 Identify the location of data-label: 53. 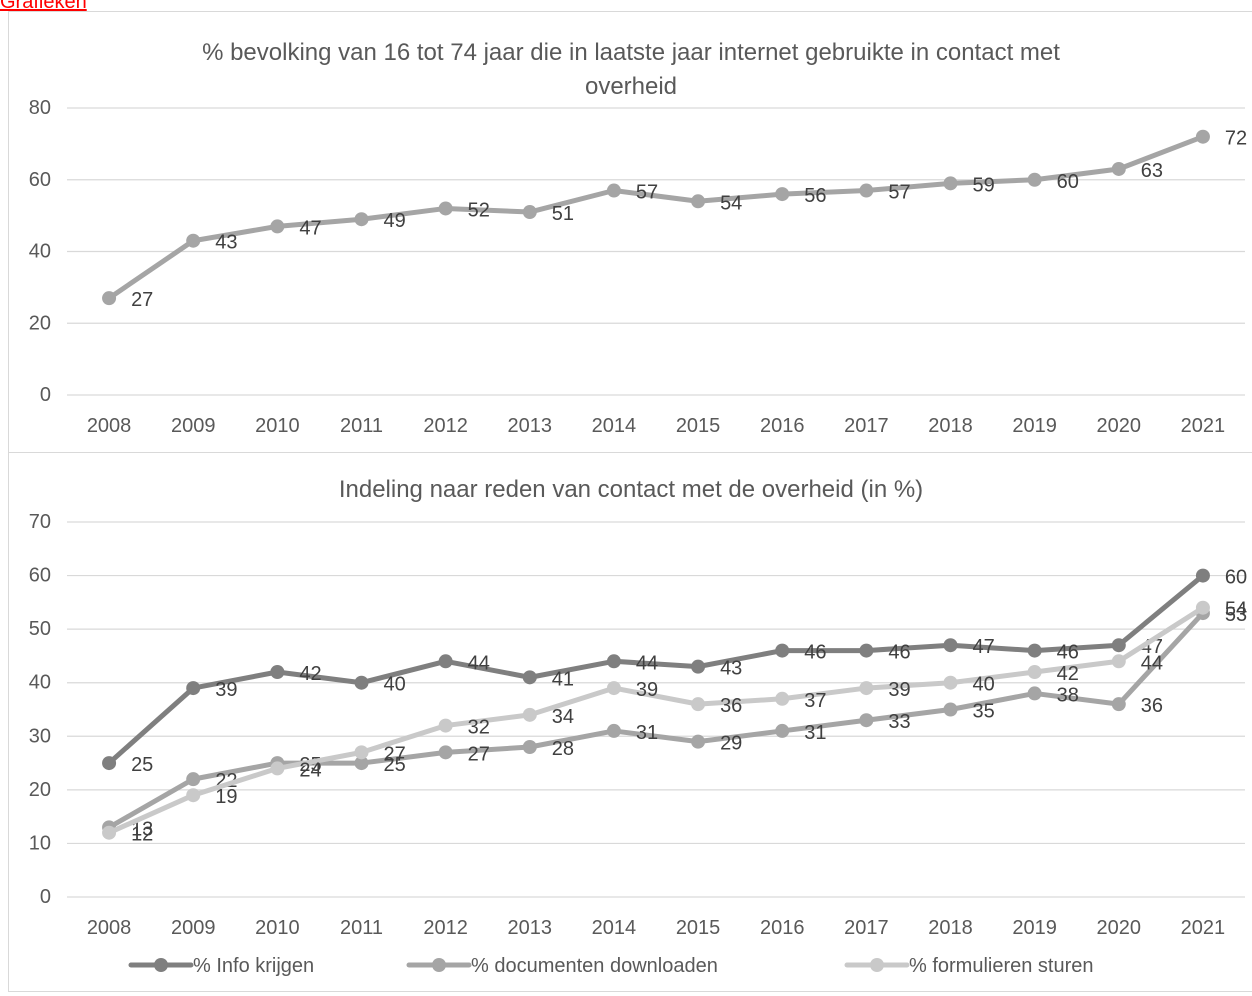
(1236, 615).